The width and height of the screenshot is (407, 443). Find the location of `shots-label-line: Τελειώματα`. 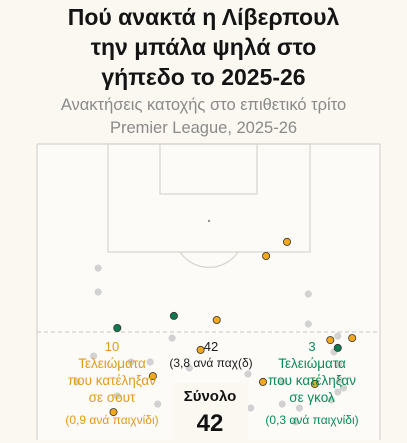

shots-label-line: Τελειώματα is located at coordinates (112, 363).